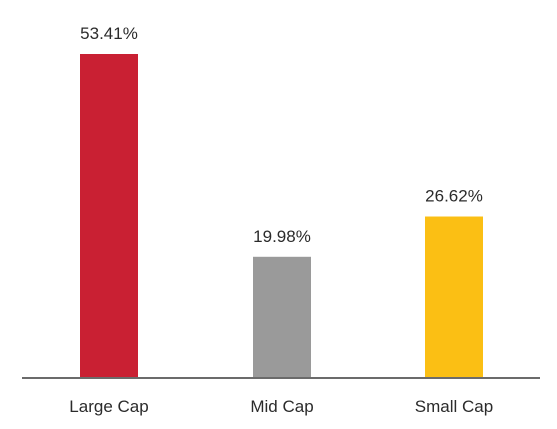 The width and height of the screenshot is (557, 429). What do you see at coordinates (454, 297) in the screenshot?
I see `bar-small-cap` at bounding box center [454, 297].